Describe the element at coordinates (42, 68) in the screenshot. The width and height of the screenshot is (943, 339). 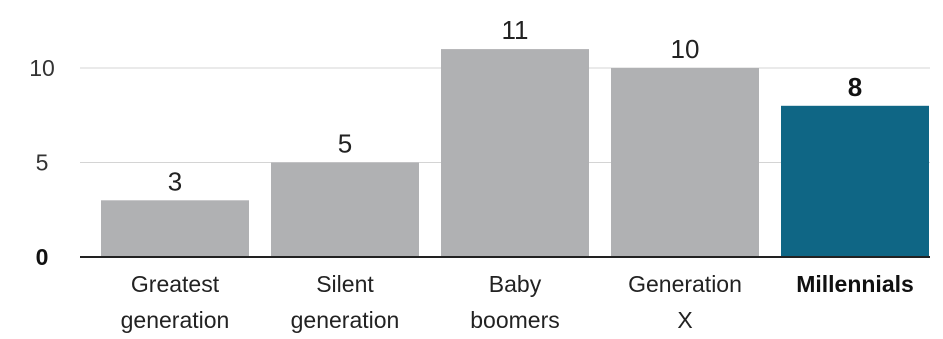
I see `y-tick-label: 10` at that location.